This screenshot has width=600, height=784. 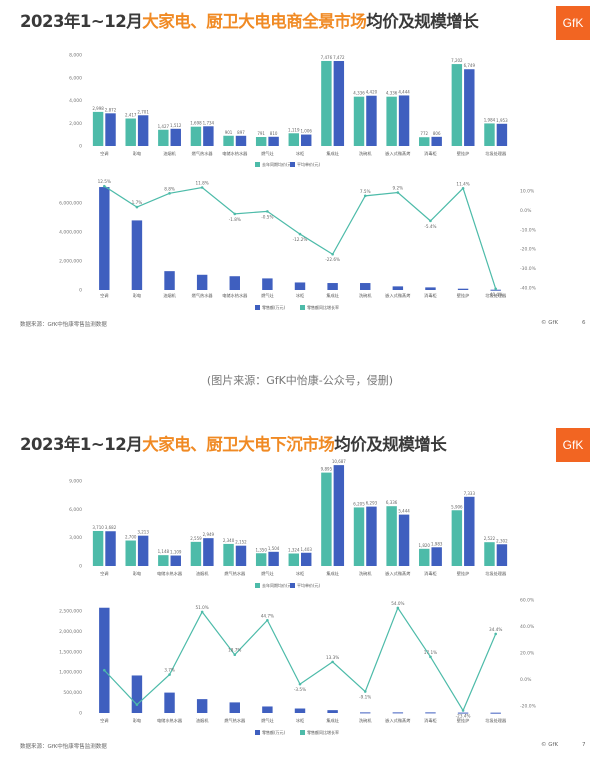 I want to click on image-caption: (图片来源：GfK中怡康-公众号，侵删), so click(x=300, y=380).